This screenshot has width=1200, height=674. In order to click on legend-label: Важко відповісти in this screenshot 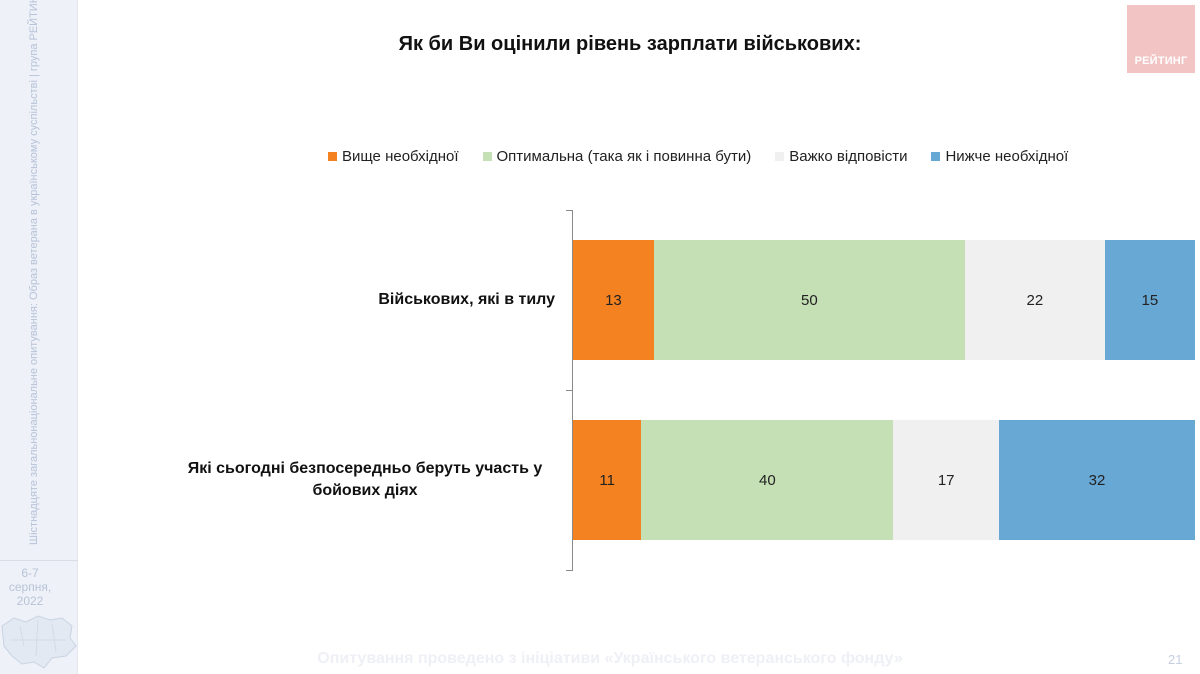, I will do `click(848, 156)`.